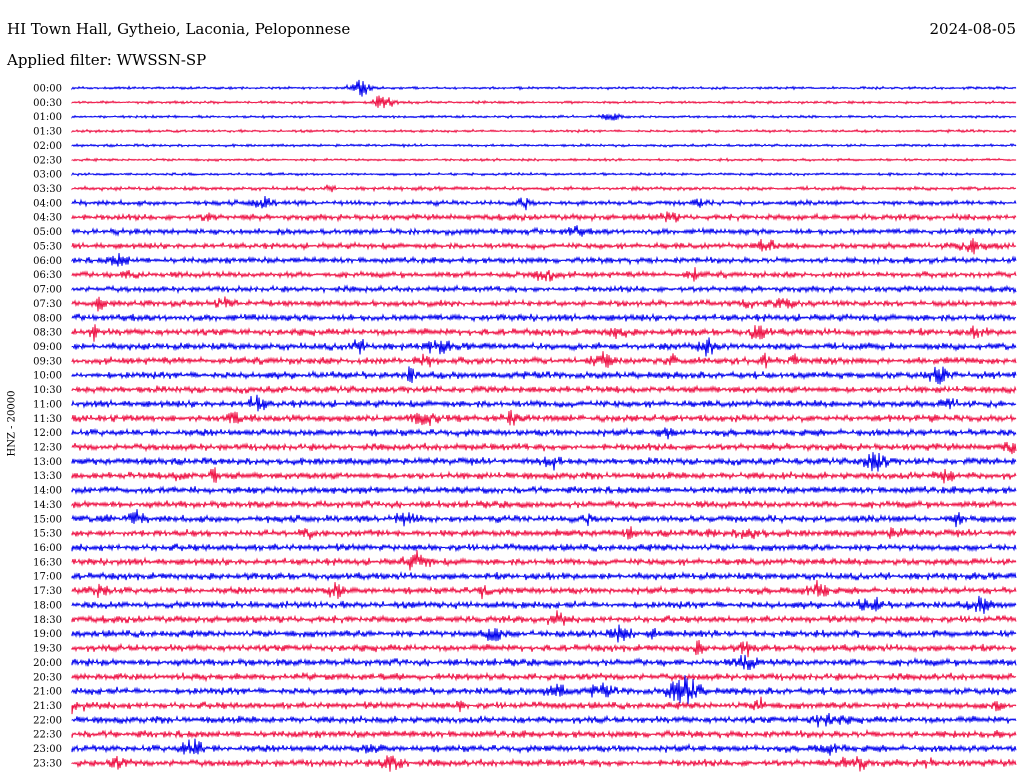 The image size is (1024, 780). Describe the element at coordinates (47, 577) in the screenshot. I see `time-label-1700: 17:00` at that location.